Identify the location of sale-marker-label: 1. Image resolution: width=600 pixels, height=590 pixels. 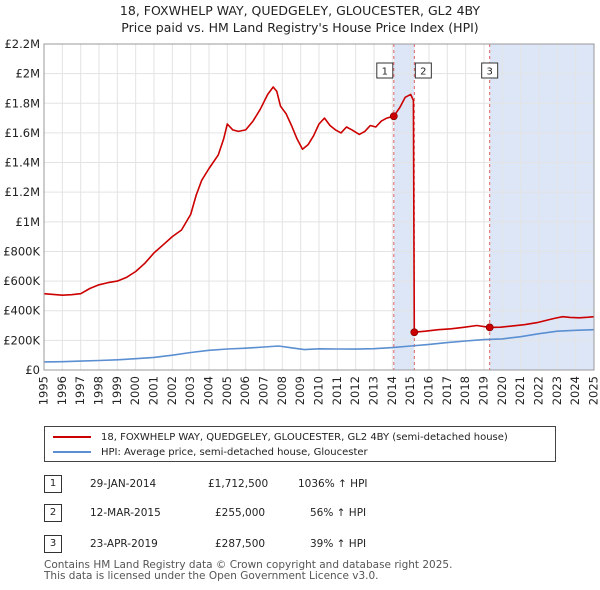
(385, 70).